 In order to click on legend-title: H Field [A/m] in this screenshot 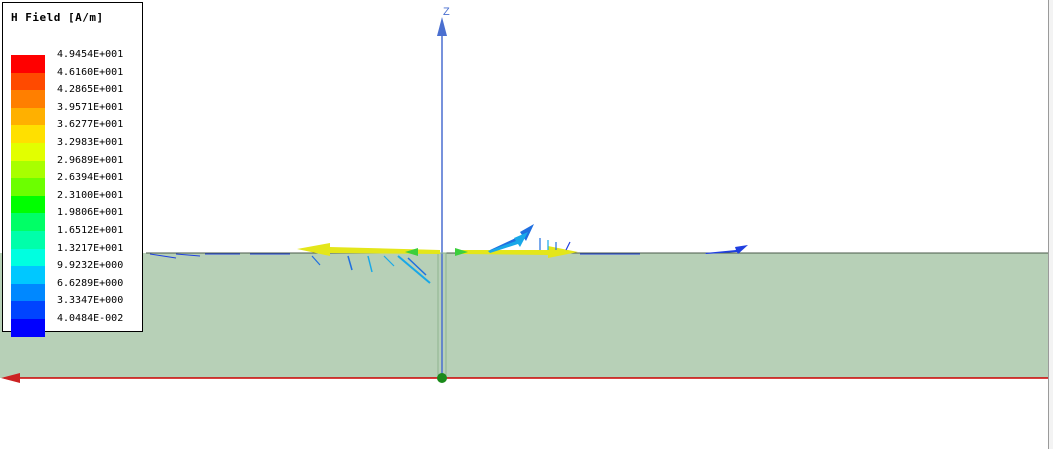, I will do `click(57, 17)`.